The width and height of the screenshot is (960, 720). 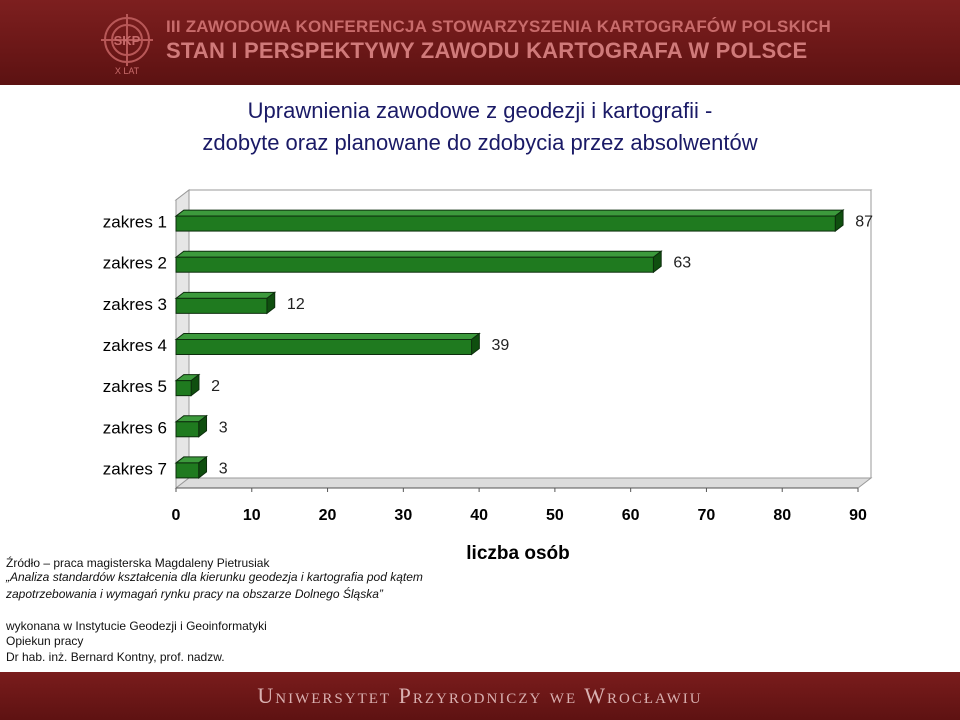 What do you see at coordinates (127, 71) in the screenshot?
I see `logo-text-bottom: X LAT` at bounding box center [127, 71].